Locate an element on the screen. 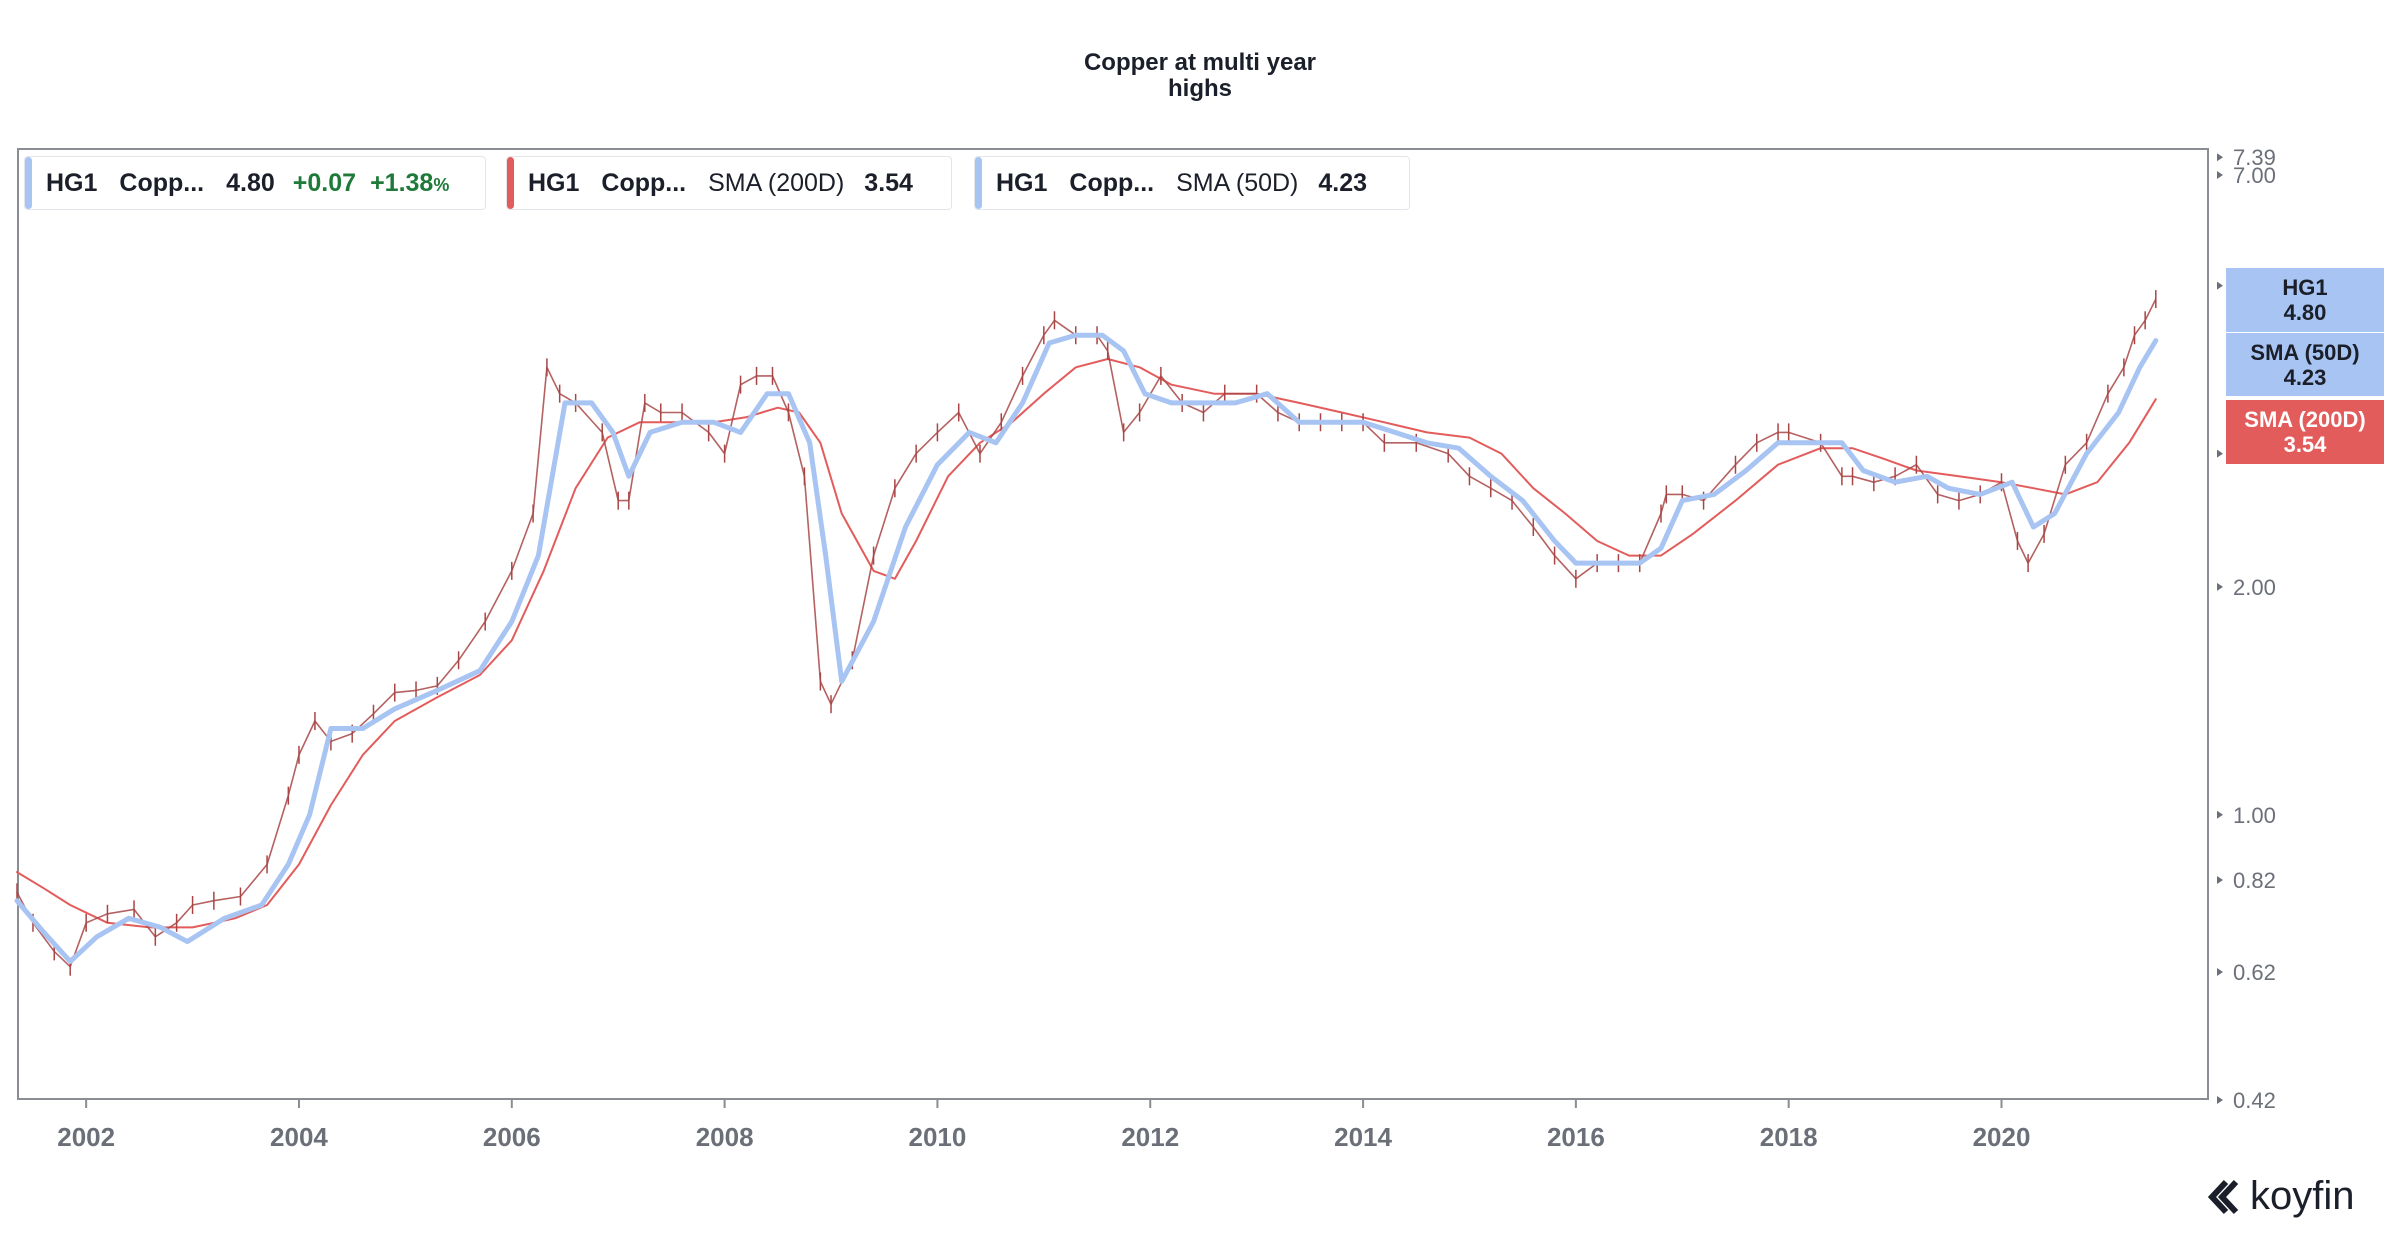 This screenshot has height=1240, width=2400. y-tick-label: 0.42 is located at coordinates (2254, 1100).